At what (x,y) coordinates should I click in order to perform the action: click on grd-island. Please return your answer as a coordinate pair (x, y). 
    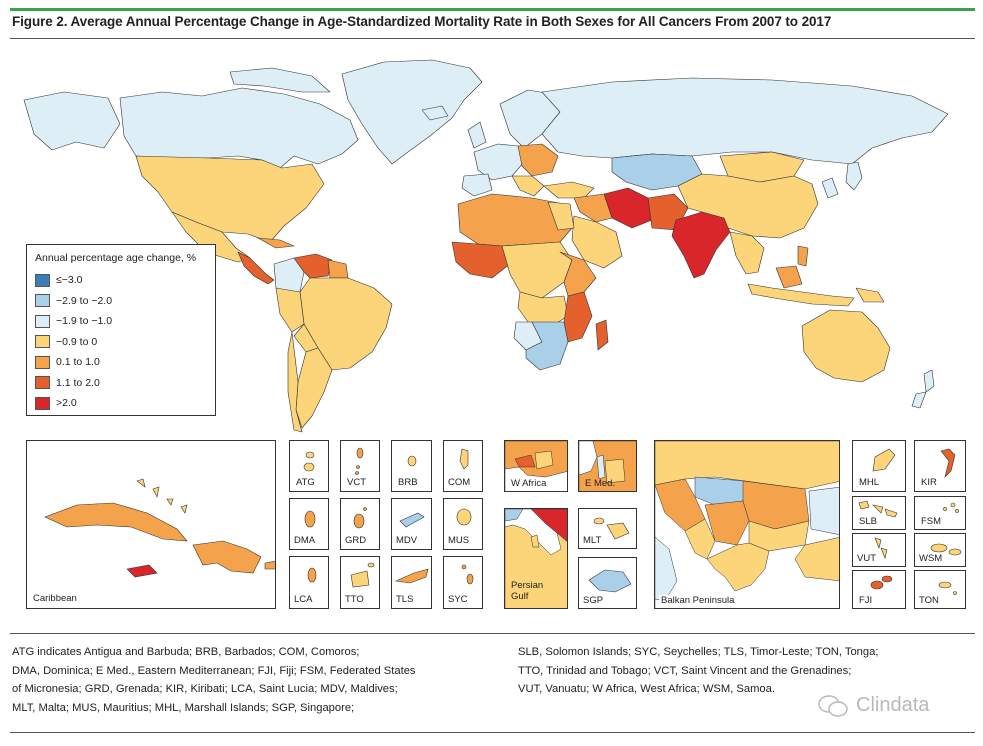
    Looking at the image, I should click on (359, 521).